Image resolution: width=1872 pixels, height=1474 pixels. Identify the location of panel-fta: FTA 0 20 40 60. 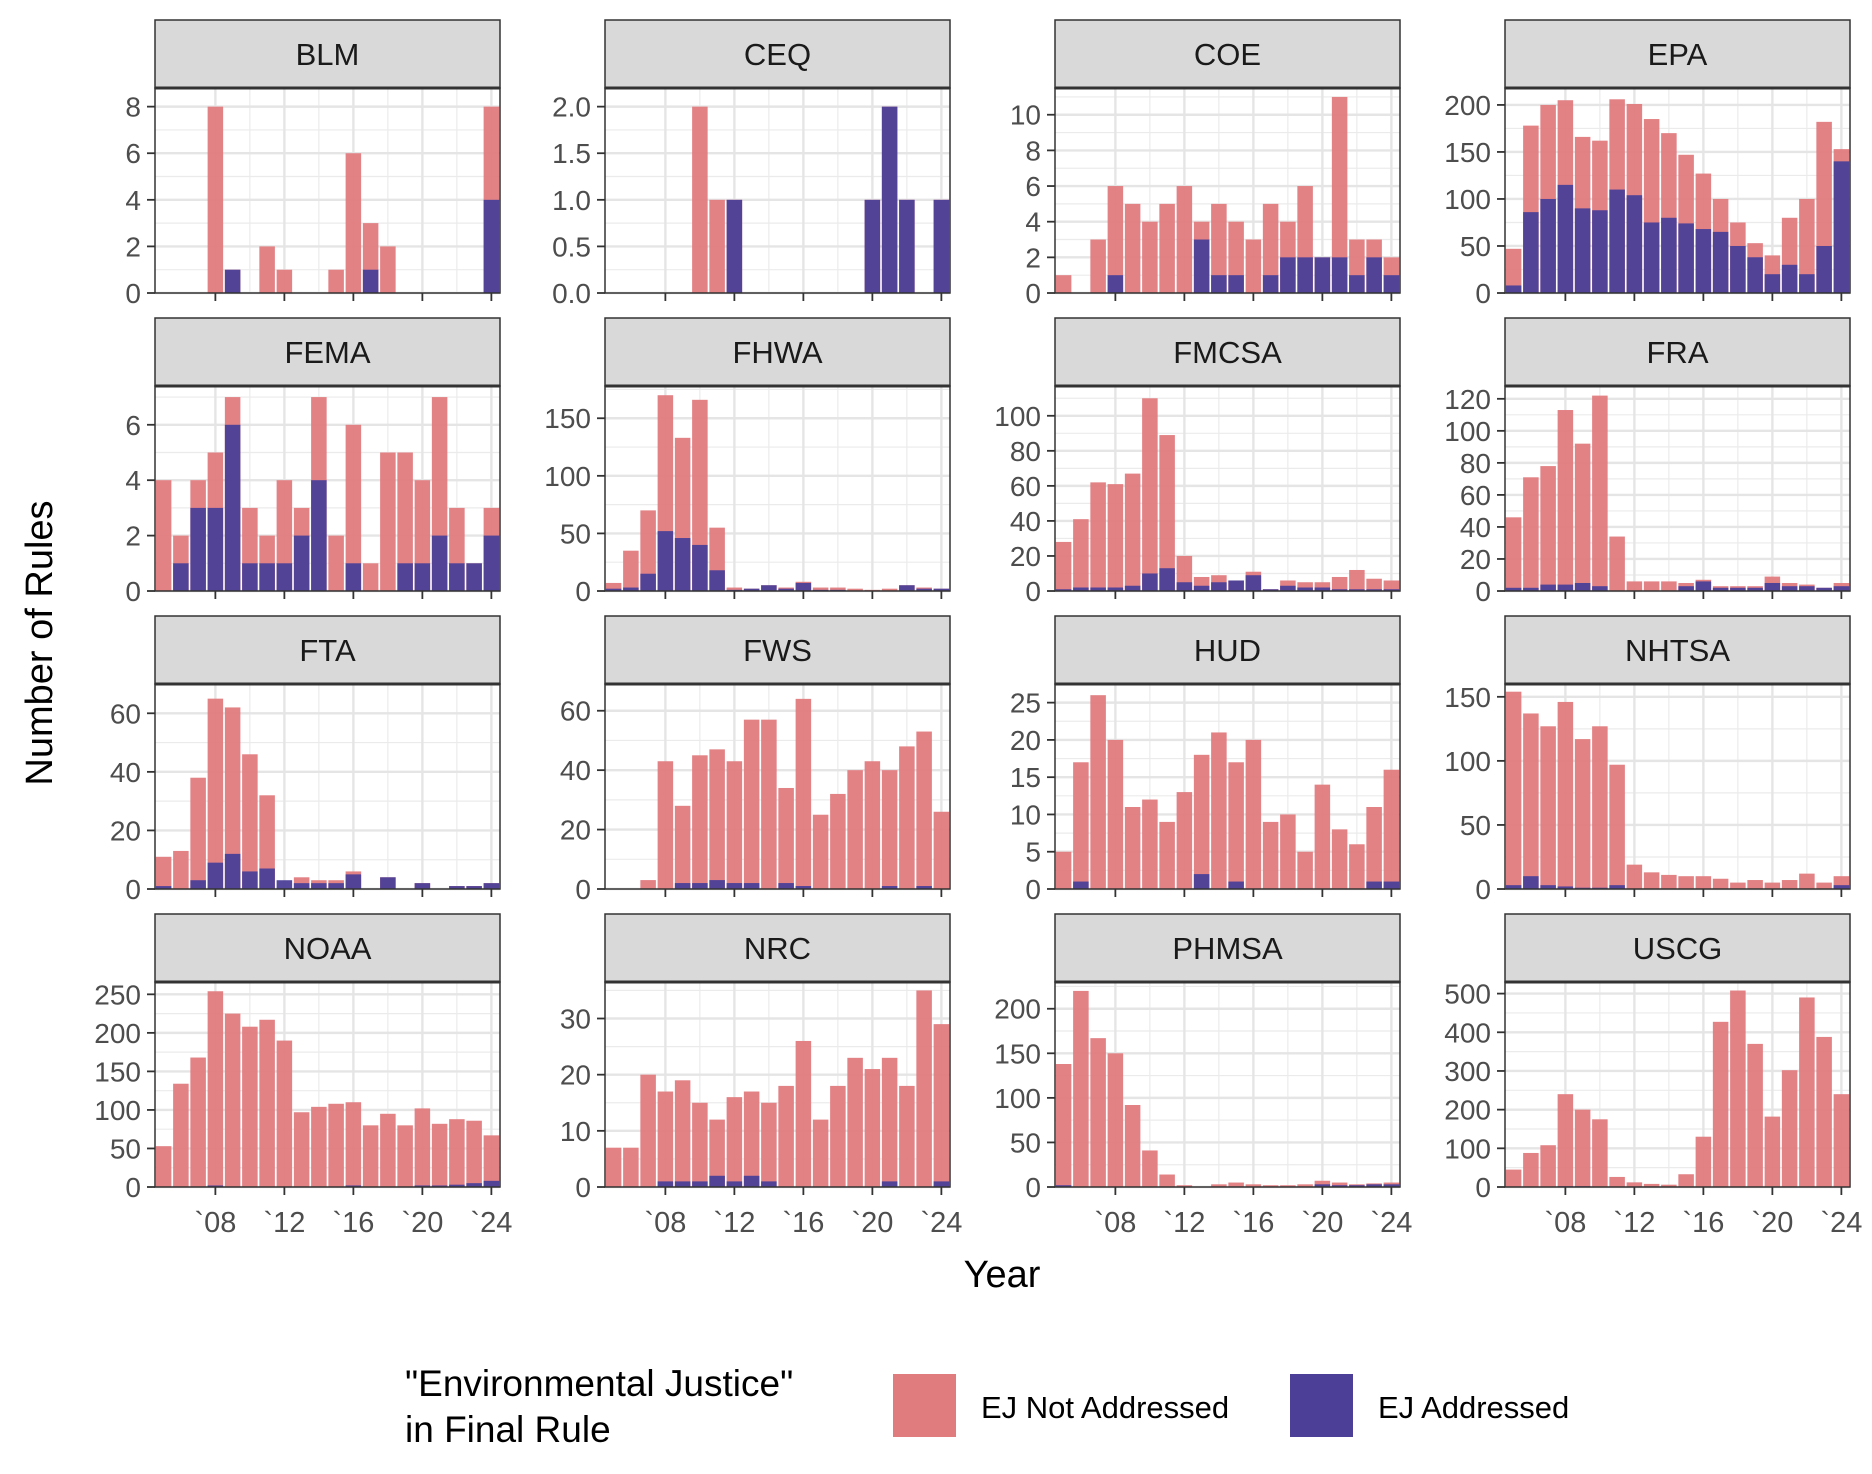
(305, 760).